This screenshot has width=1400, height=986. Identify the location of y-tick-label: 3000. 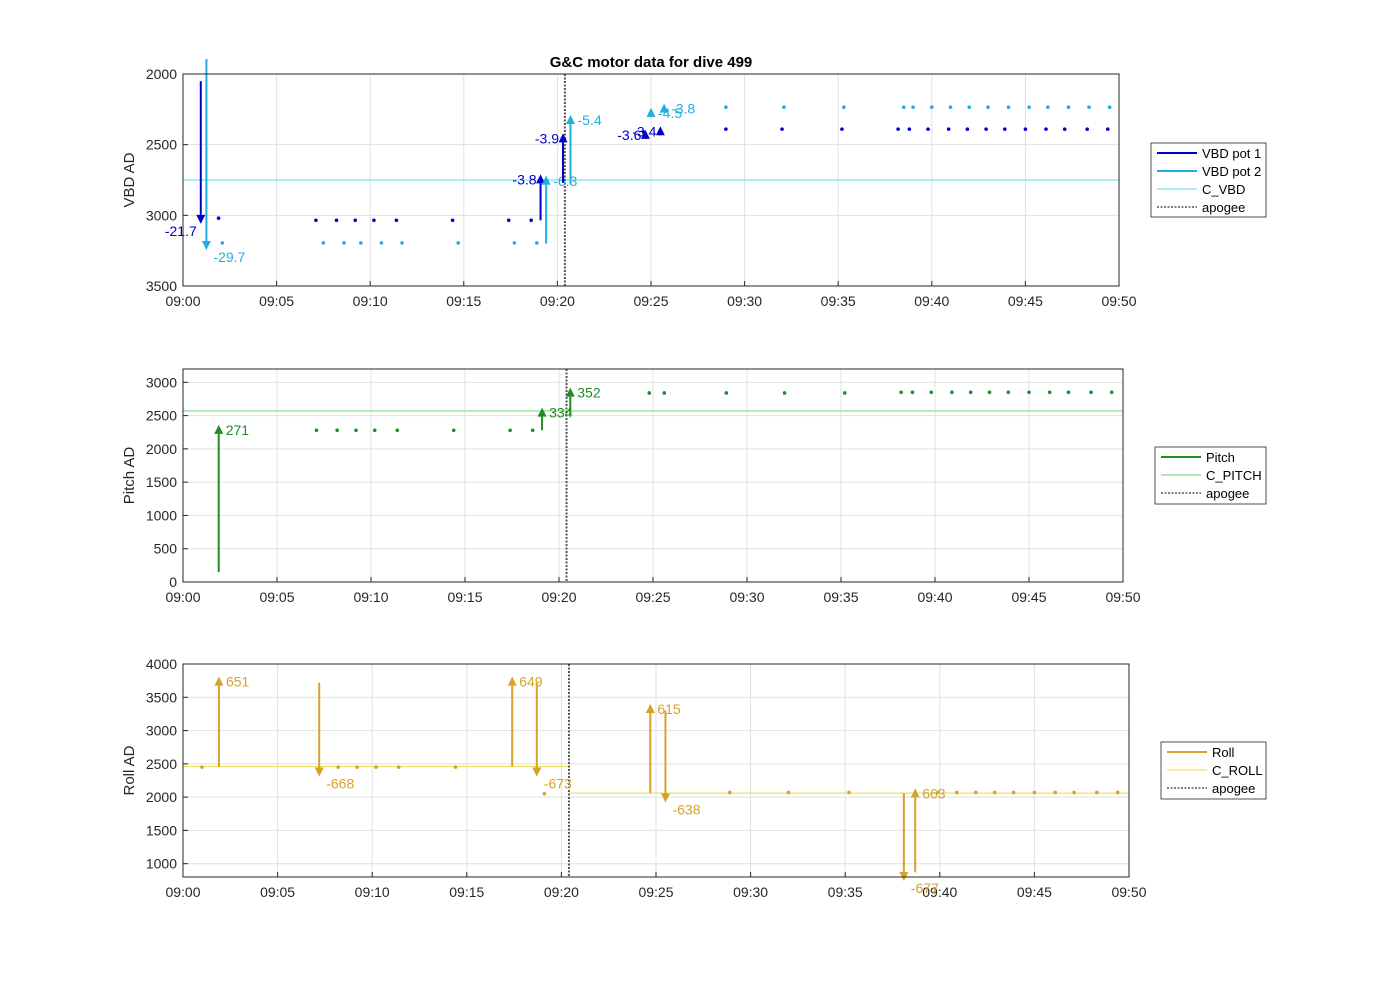
(161, 731).